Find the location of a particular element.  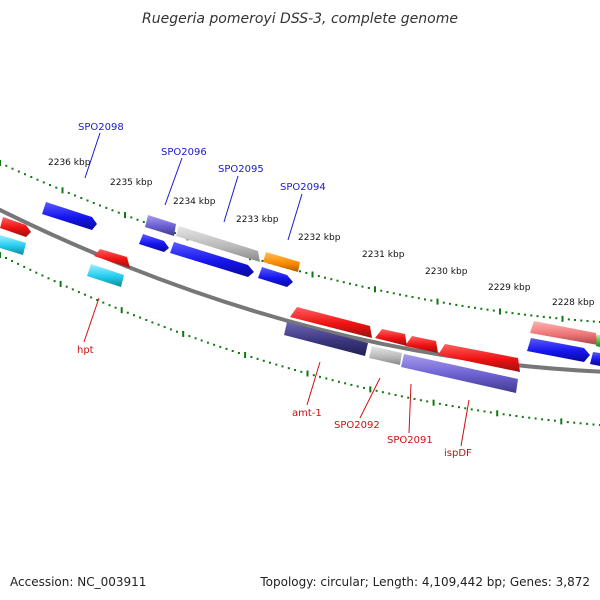

kbp-label: 2232 kbp is located at coordinates (319, 238).